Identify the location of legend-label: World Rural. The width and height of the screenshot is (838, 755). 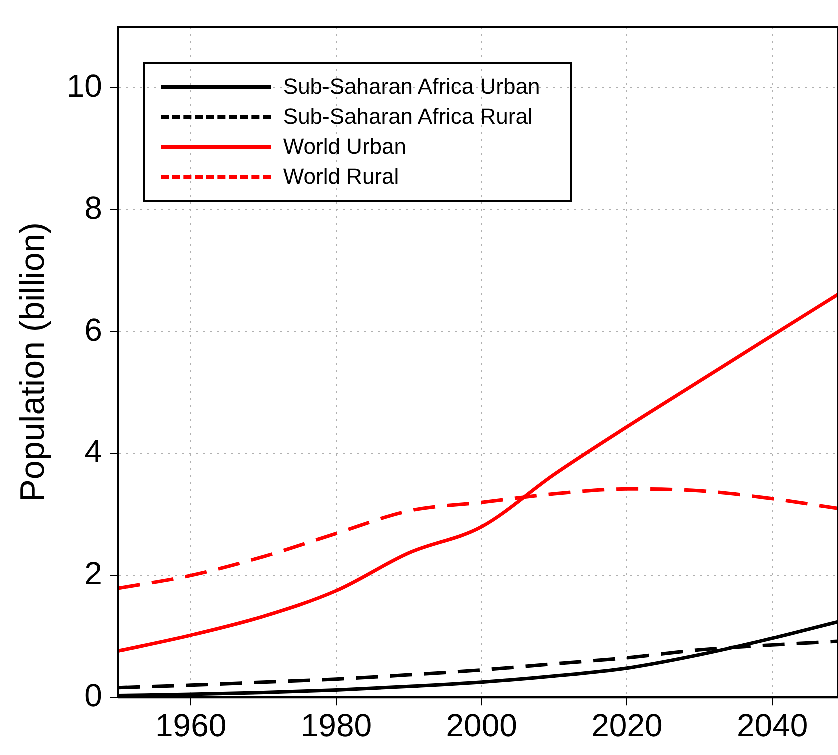
(341, 177).